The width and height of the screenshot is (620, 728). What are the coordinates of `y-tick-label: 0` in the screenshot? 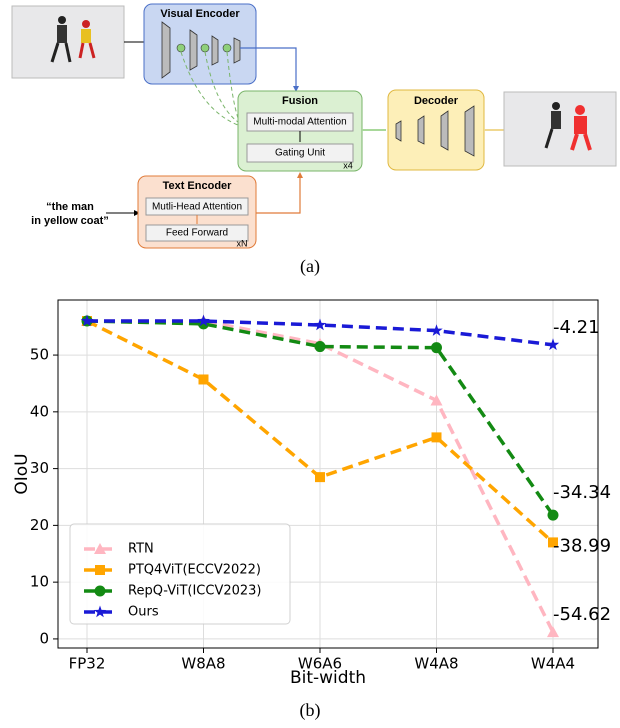 It's located at (44, 638).